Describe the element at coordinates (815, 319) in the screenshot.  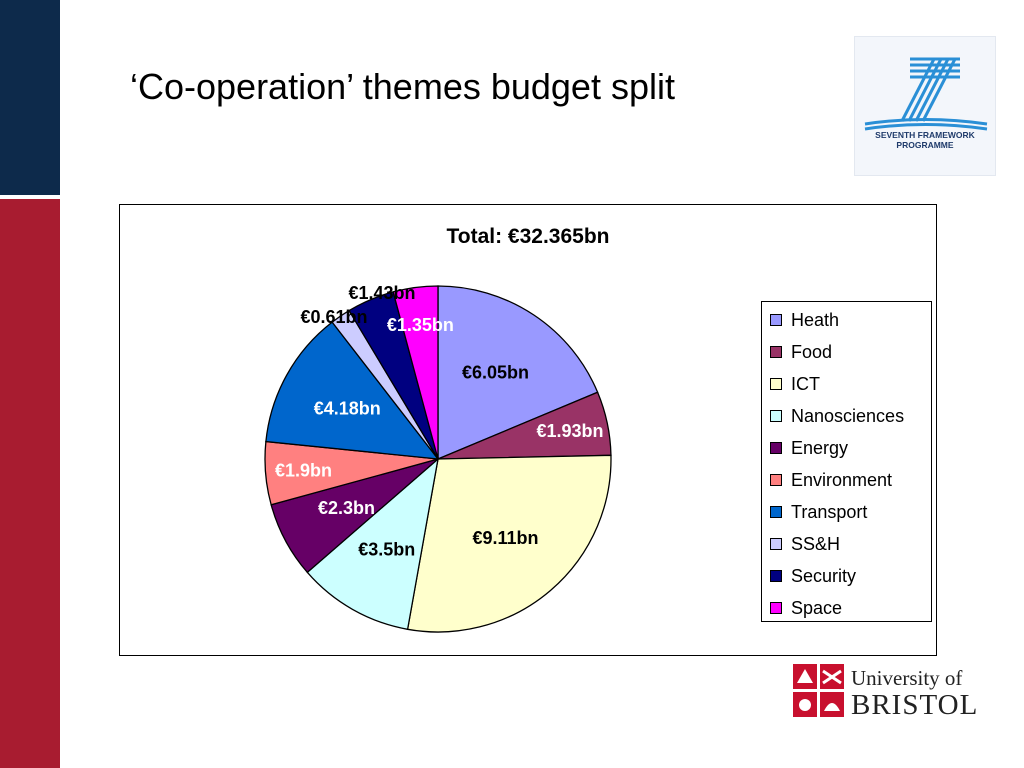
I see `legend-label: Heath` at that location.